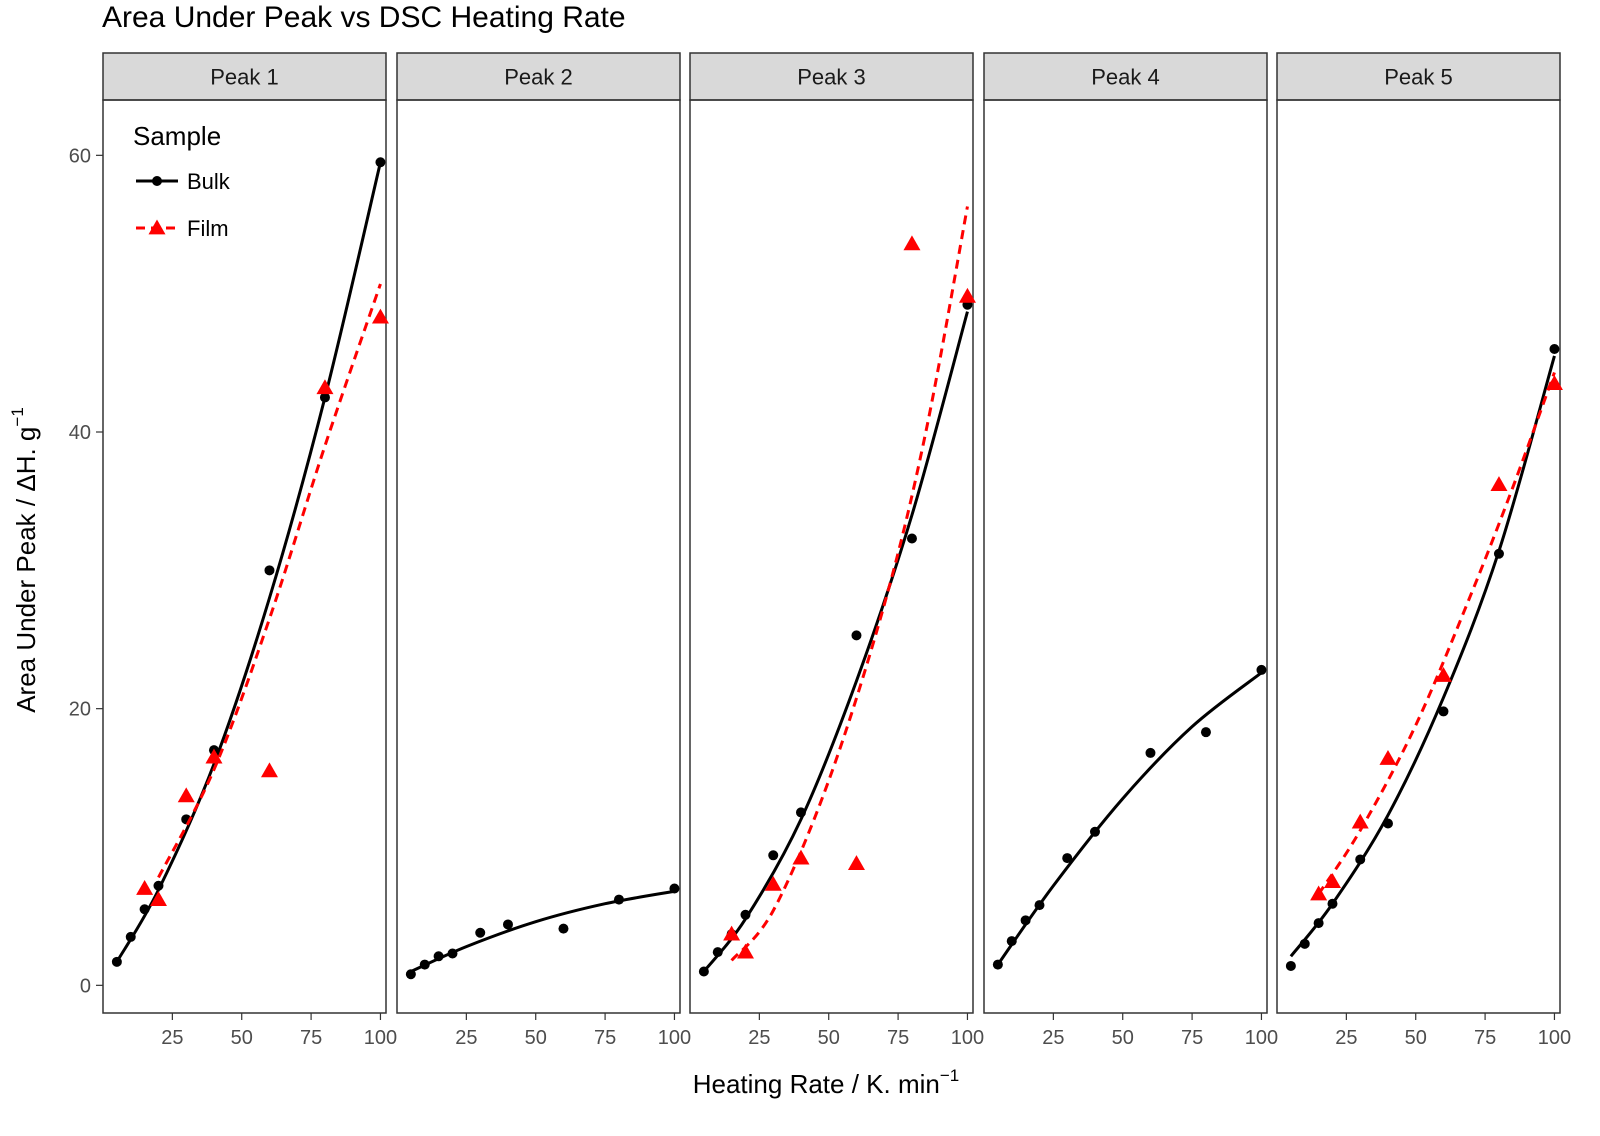 The image size is (1600, 1136). Describe the element at coordinates (17, 416) in the screenshot. I see `y-axis-label-superscript: −1` at that location.